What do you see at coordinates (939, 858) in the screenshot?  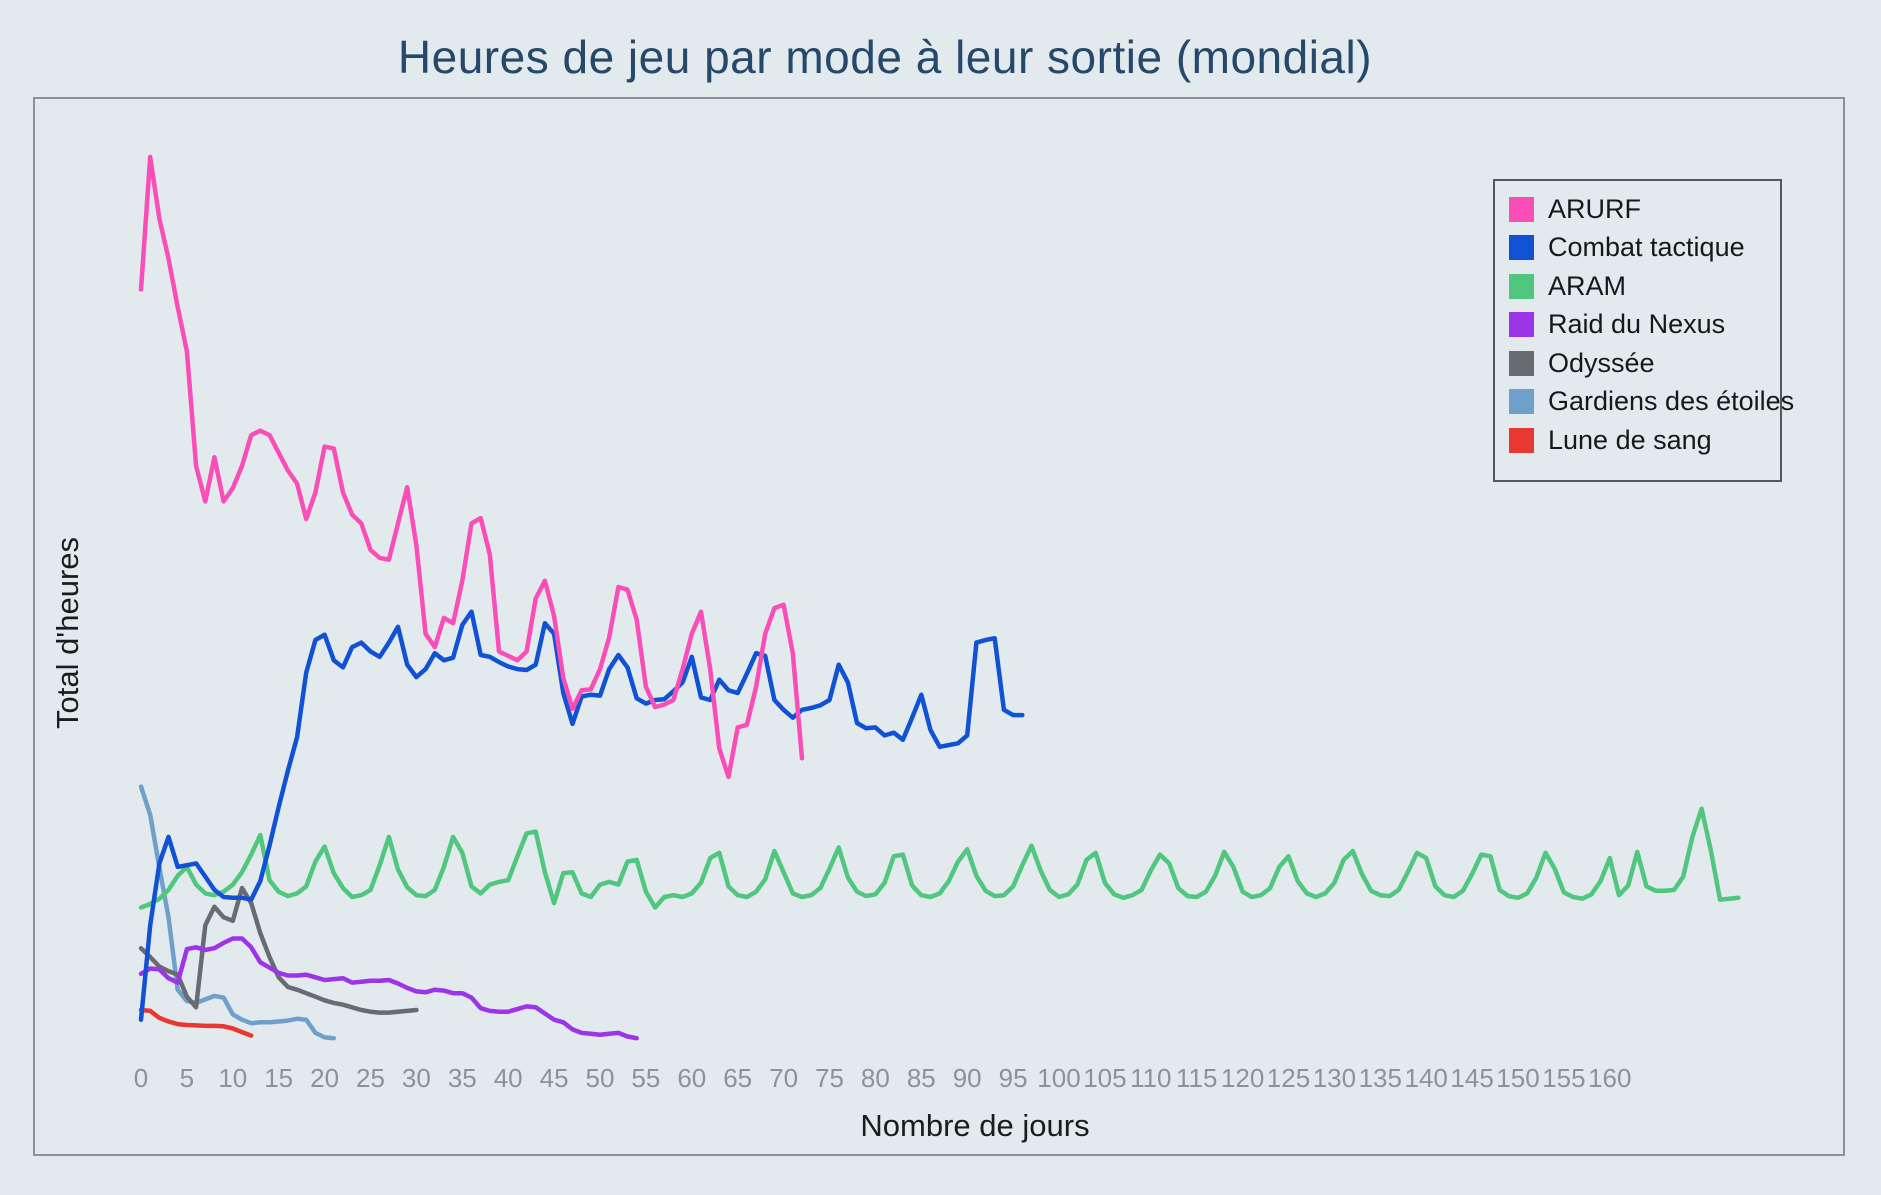 I see `series-line-aram` at bounding box center [939, 858].